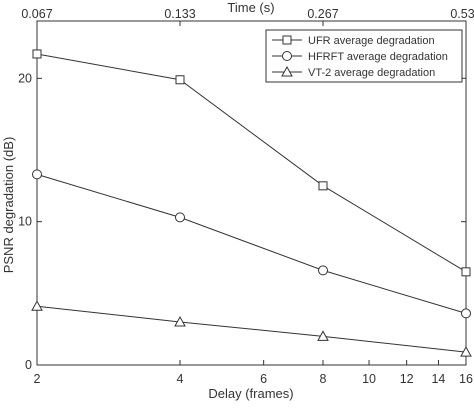  I want to click on top-x-tick-label: 0.533, so click(462, 14).